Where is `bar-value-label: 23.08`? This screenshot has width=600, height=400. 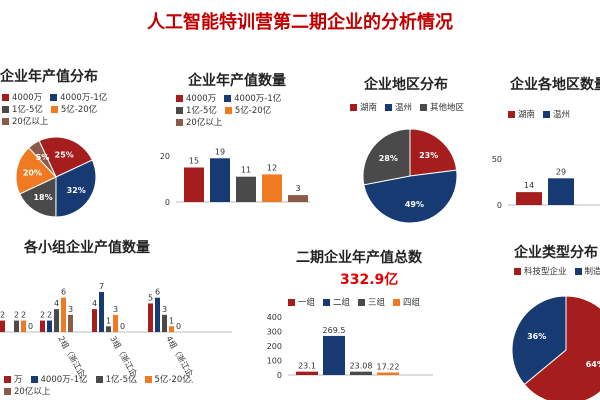
bar-value-label: 23.08 is located at coordinates (361, 366).